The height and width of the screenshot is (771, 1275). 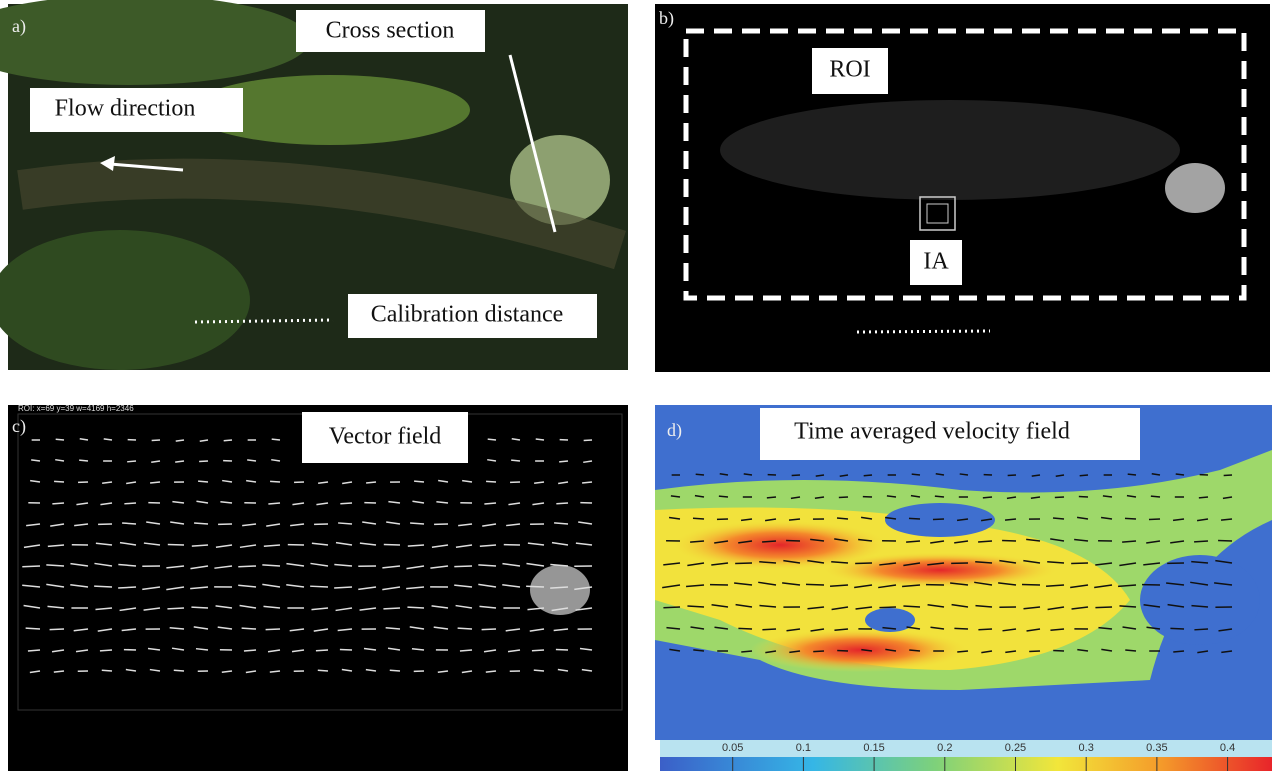 I want to click on annotation: Time averaged velocity field, so click(x=932, y=432).